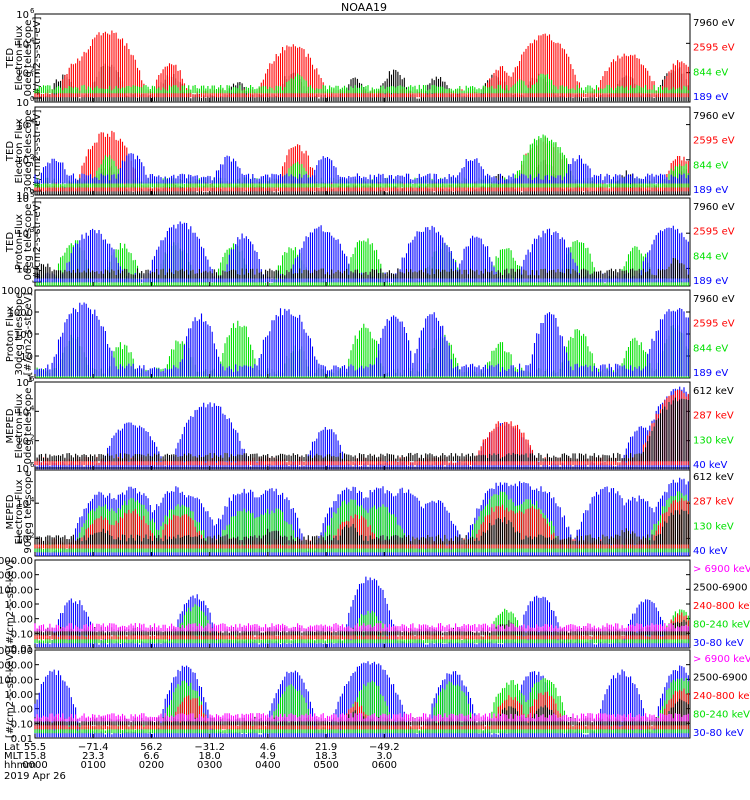 This screenshot has width=750, height=800. I want to click on legend-entry: 30-80 keV, so click(718, 733).